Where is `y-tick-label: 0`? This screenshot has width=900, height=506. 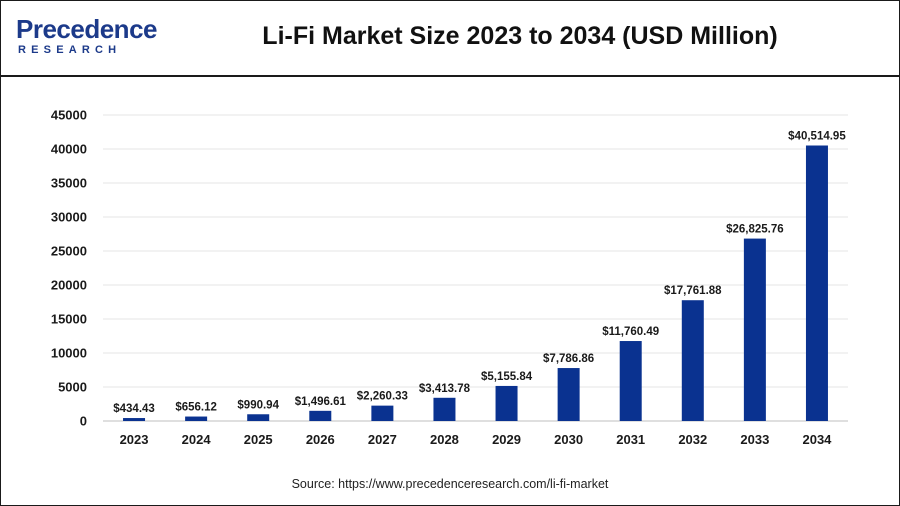 y-tick-label: 0 is located at coordinates (83, 421).